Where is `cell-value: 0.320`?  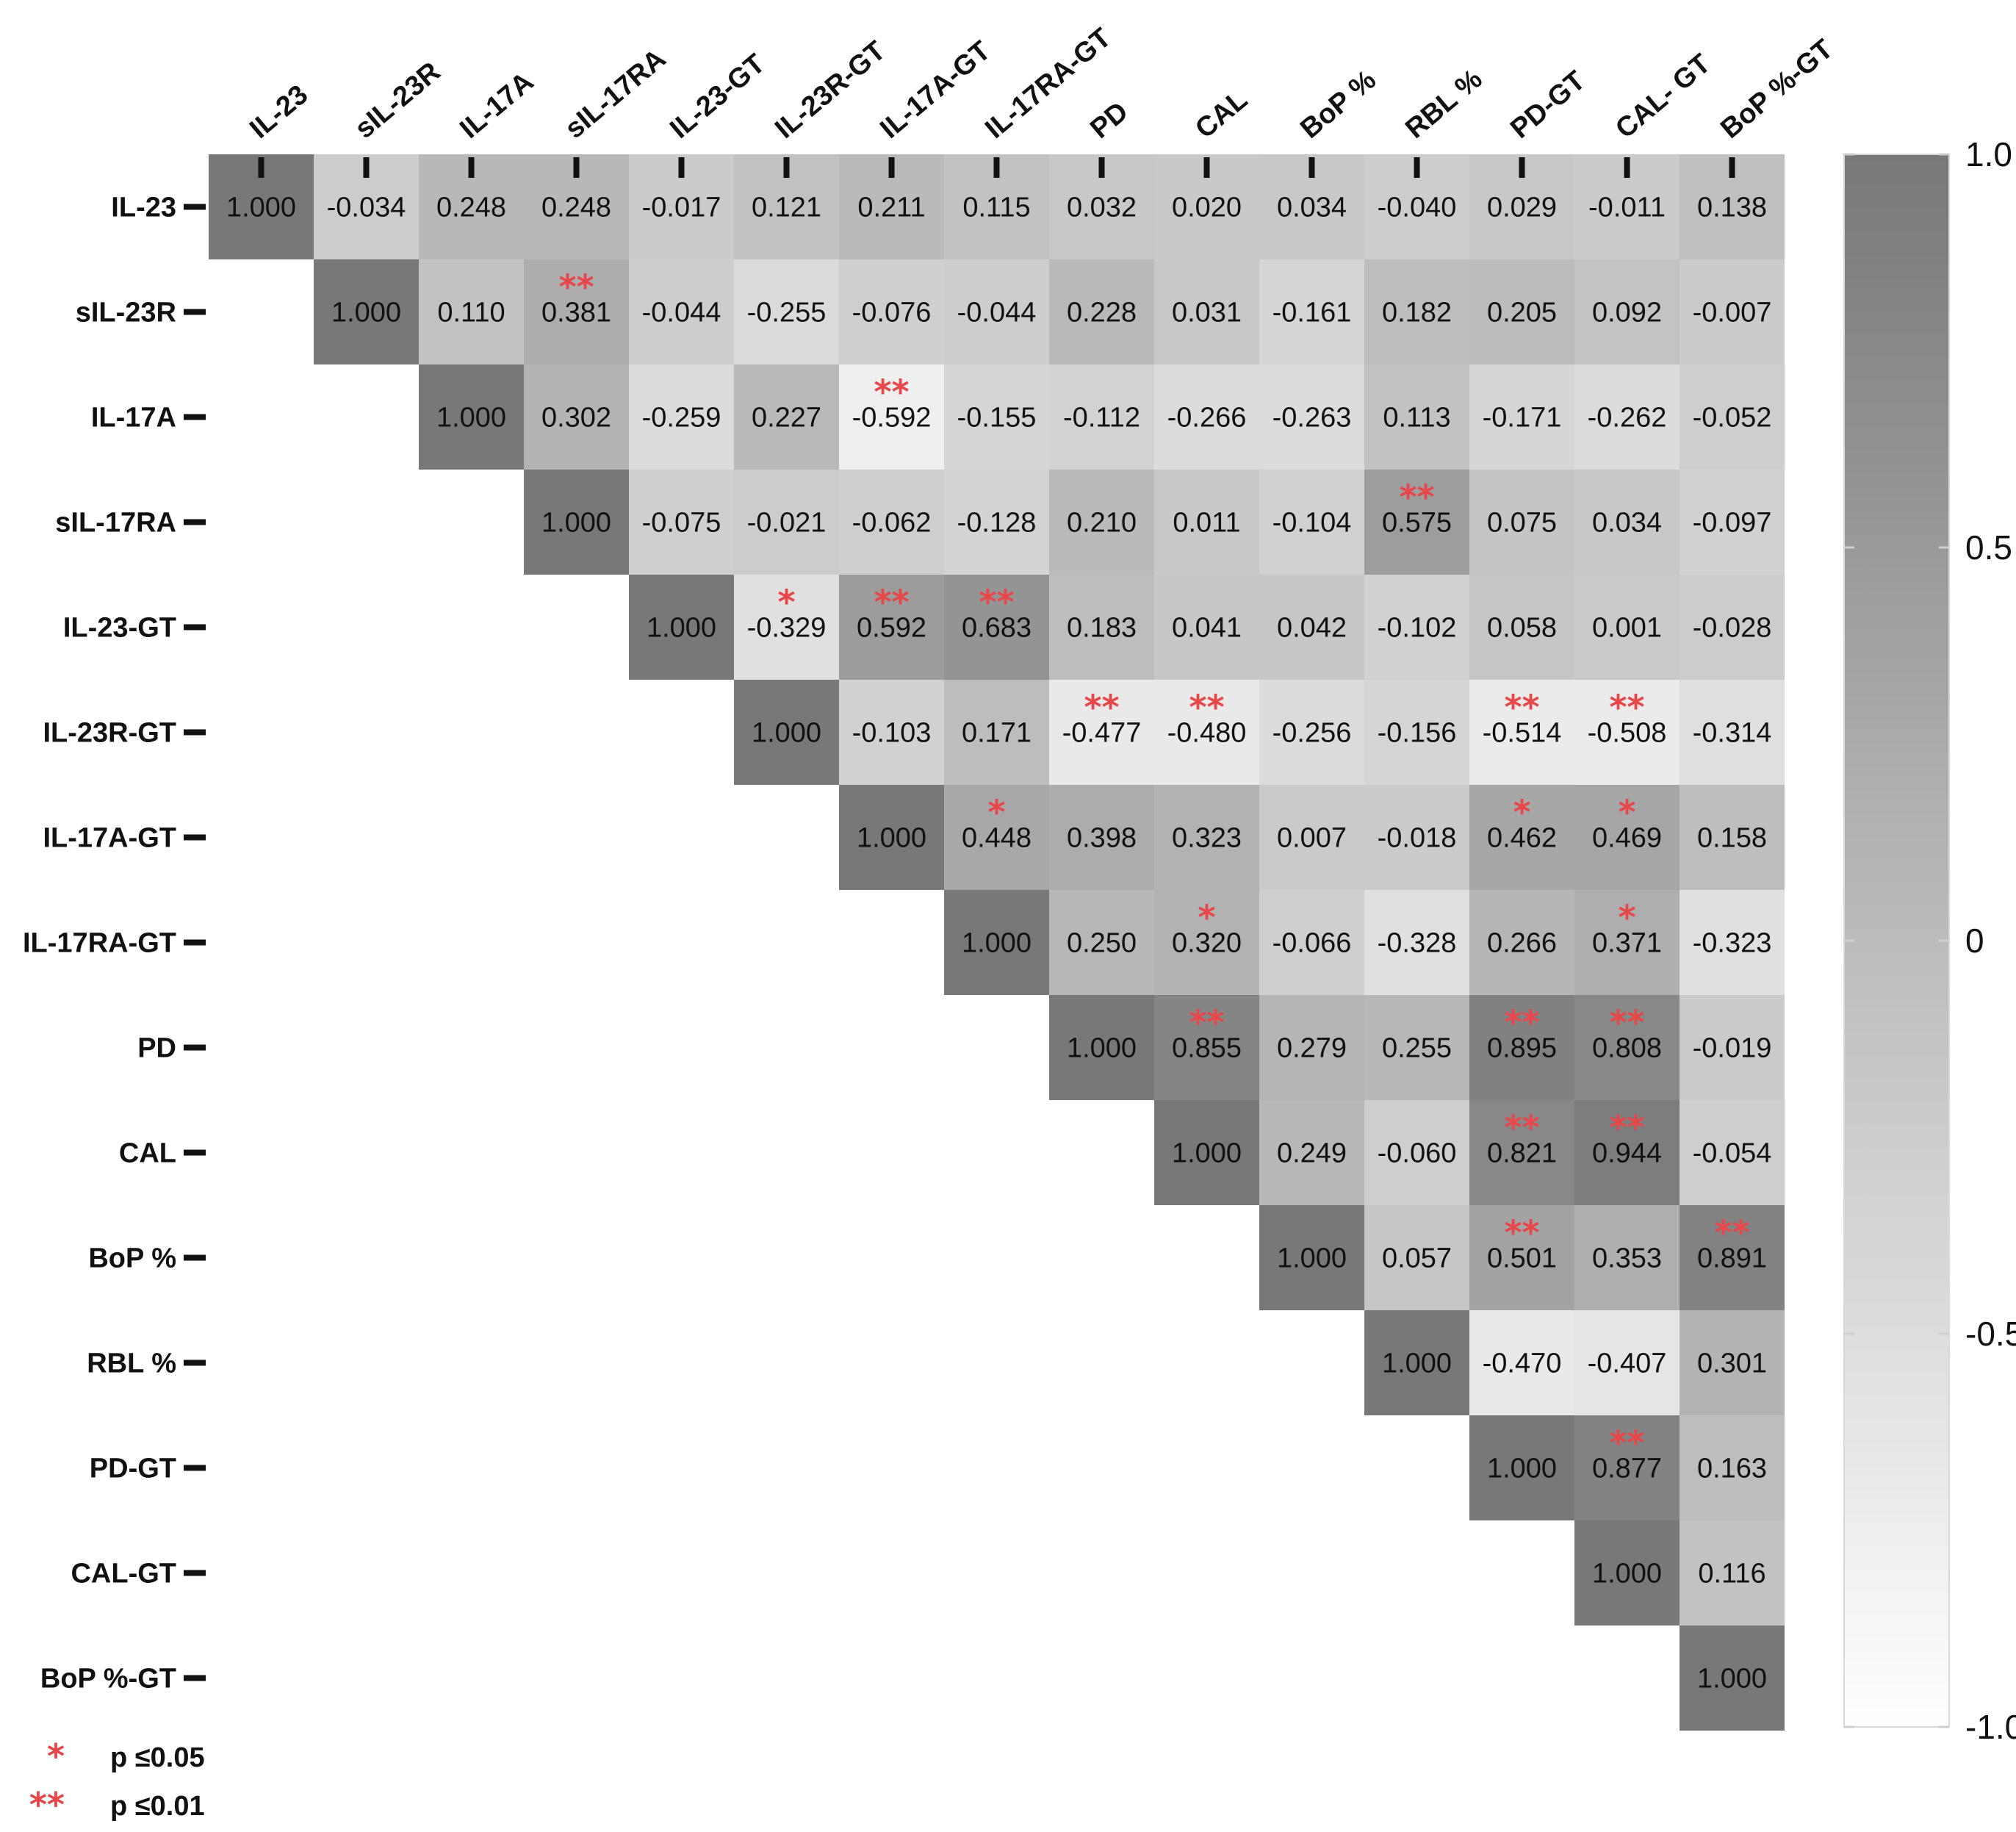
cell-value: 0.320 is located at coordinates (1207, 943).